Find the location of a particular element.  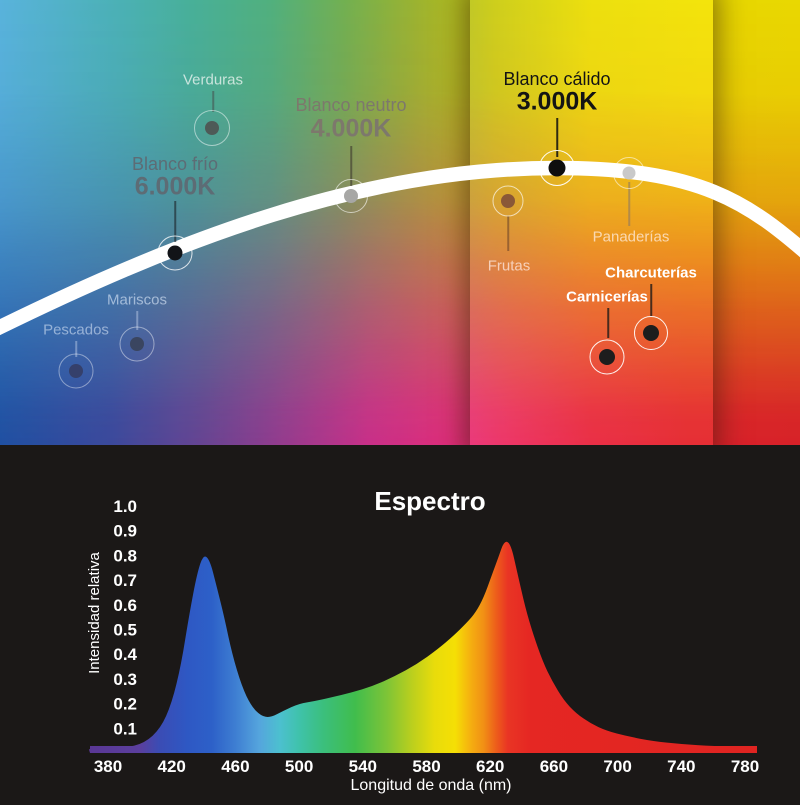

category-label-mariscos: Mariscos is located at coordinates (137, 300).